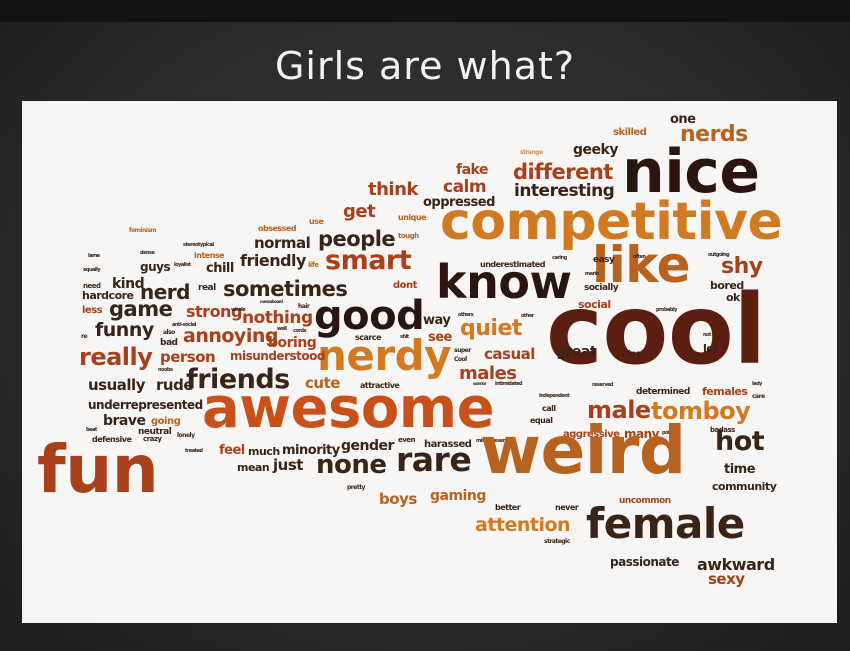 Image resolution: width=850 pixels, height=651 pixels. Describe the element at coordinates (726, 579) in the screenshot. I see `word-sexy: sexy` at that location.